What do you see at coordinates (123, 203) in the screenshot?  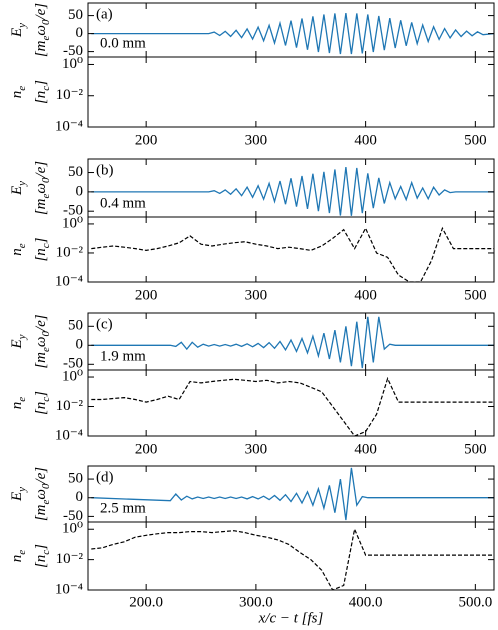 I see `annotation: 0.4 mm` at bounding box center [123, 203].